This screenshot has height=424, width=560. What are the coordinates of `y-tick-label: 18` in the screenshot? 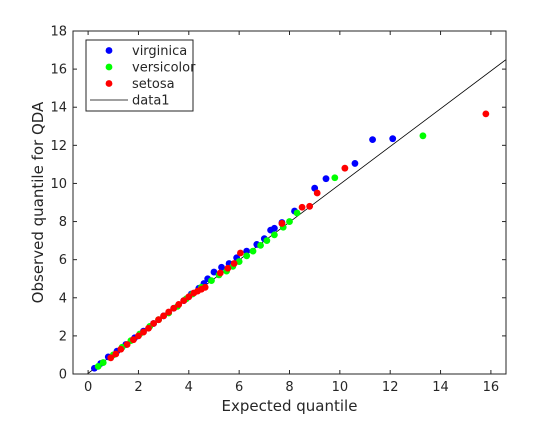 It's located at (58, 32).